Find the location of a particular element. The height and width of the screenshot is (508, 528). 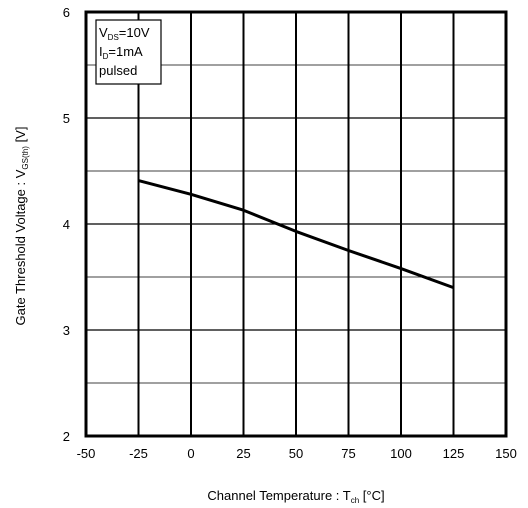

y-axis-title-subscript: GS(th) is located at coordinates (25, 158).